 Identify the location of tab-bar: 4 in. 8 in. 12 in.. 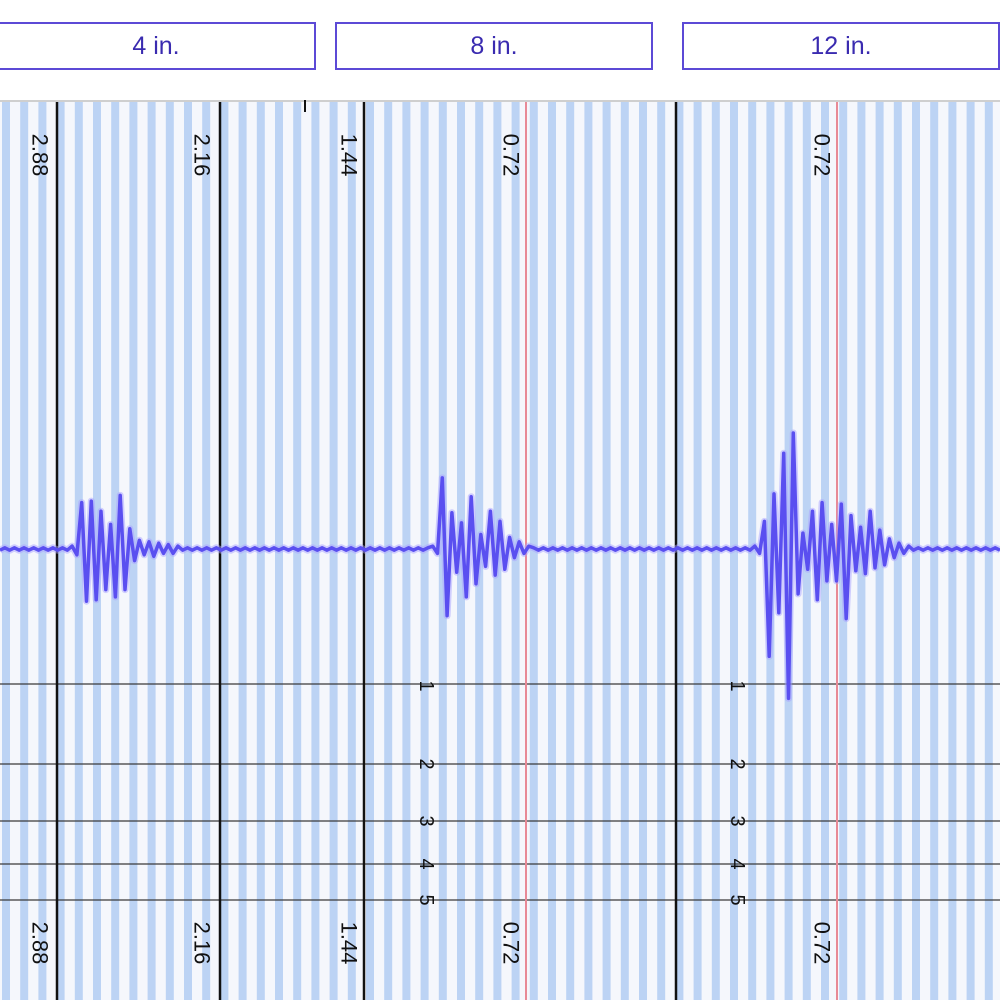
(500, 50).